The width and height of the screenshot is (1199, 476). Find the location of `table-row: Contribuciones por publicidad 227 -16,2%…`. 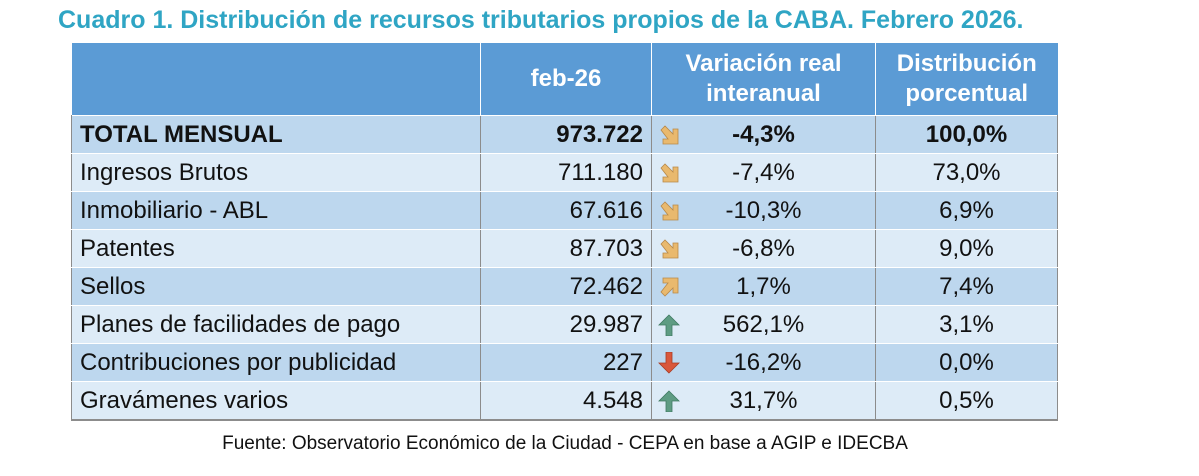

table-row: Contribuciones por publicidad 227 -16,2%… is located at coordinates (564, 362).